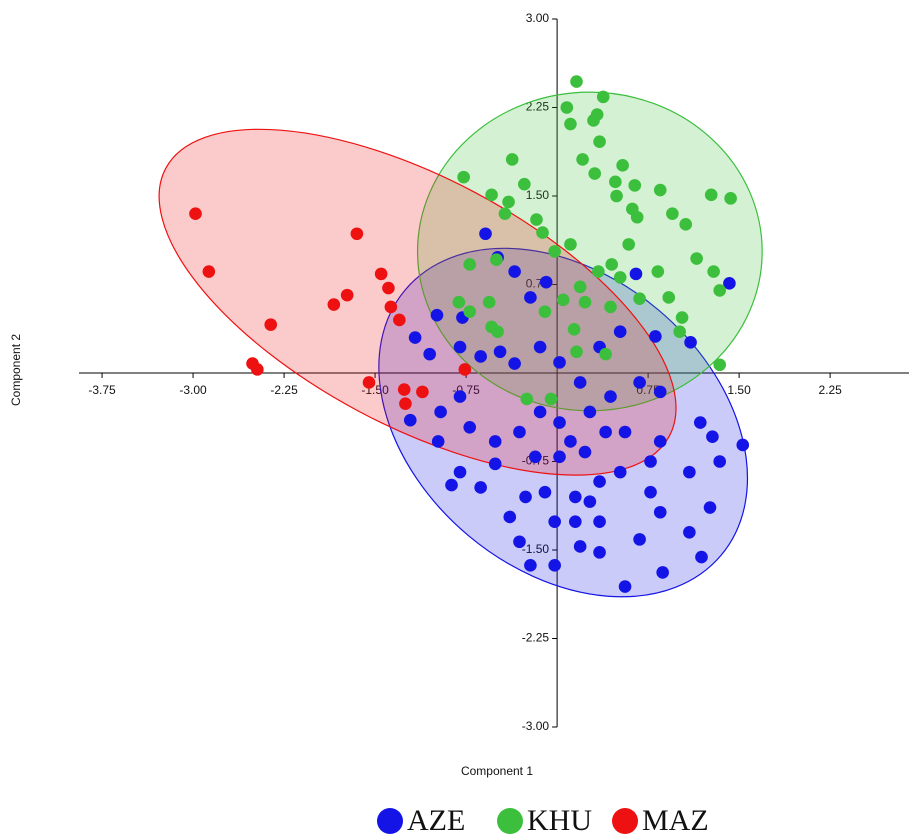 Image resolution: width=909 pixels, height=840 pixels. I want to click on y-axis-title: Component 2, so click(16, 370).